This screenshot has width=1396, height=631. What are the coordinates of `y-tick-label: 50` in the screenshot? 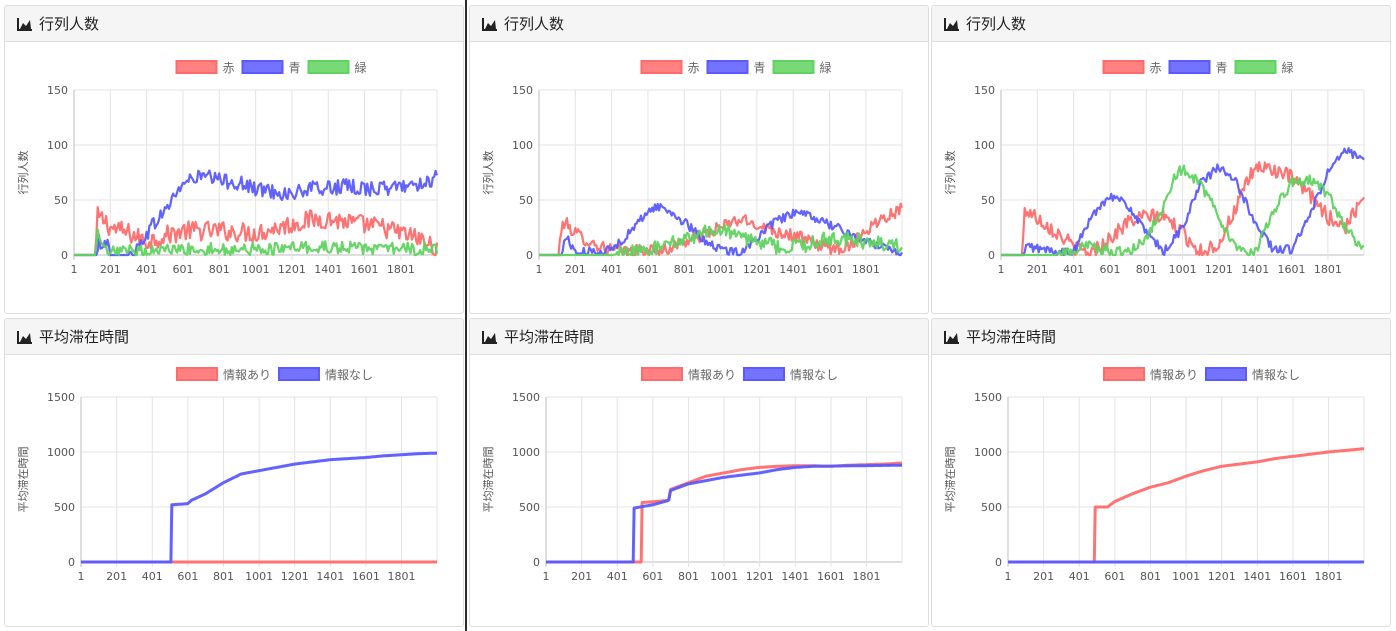 It's located at (988, 200).